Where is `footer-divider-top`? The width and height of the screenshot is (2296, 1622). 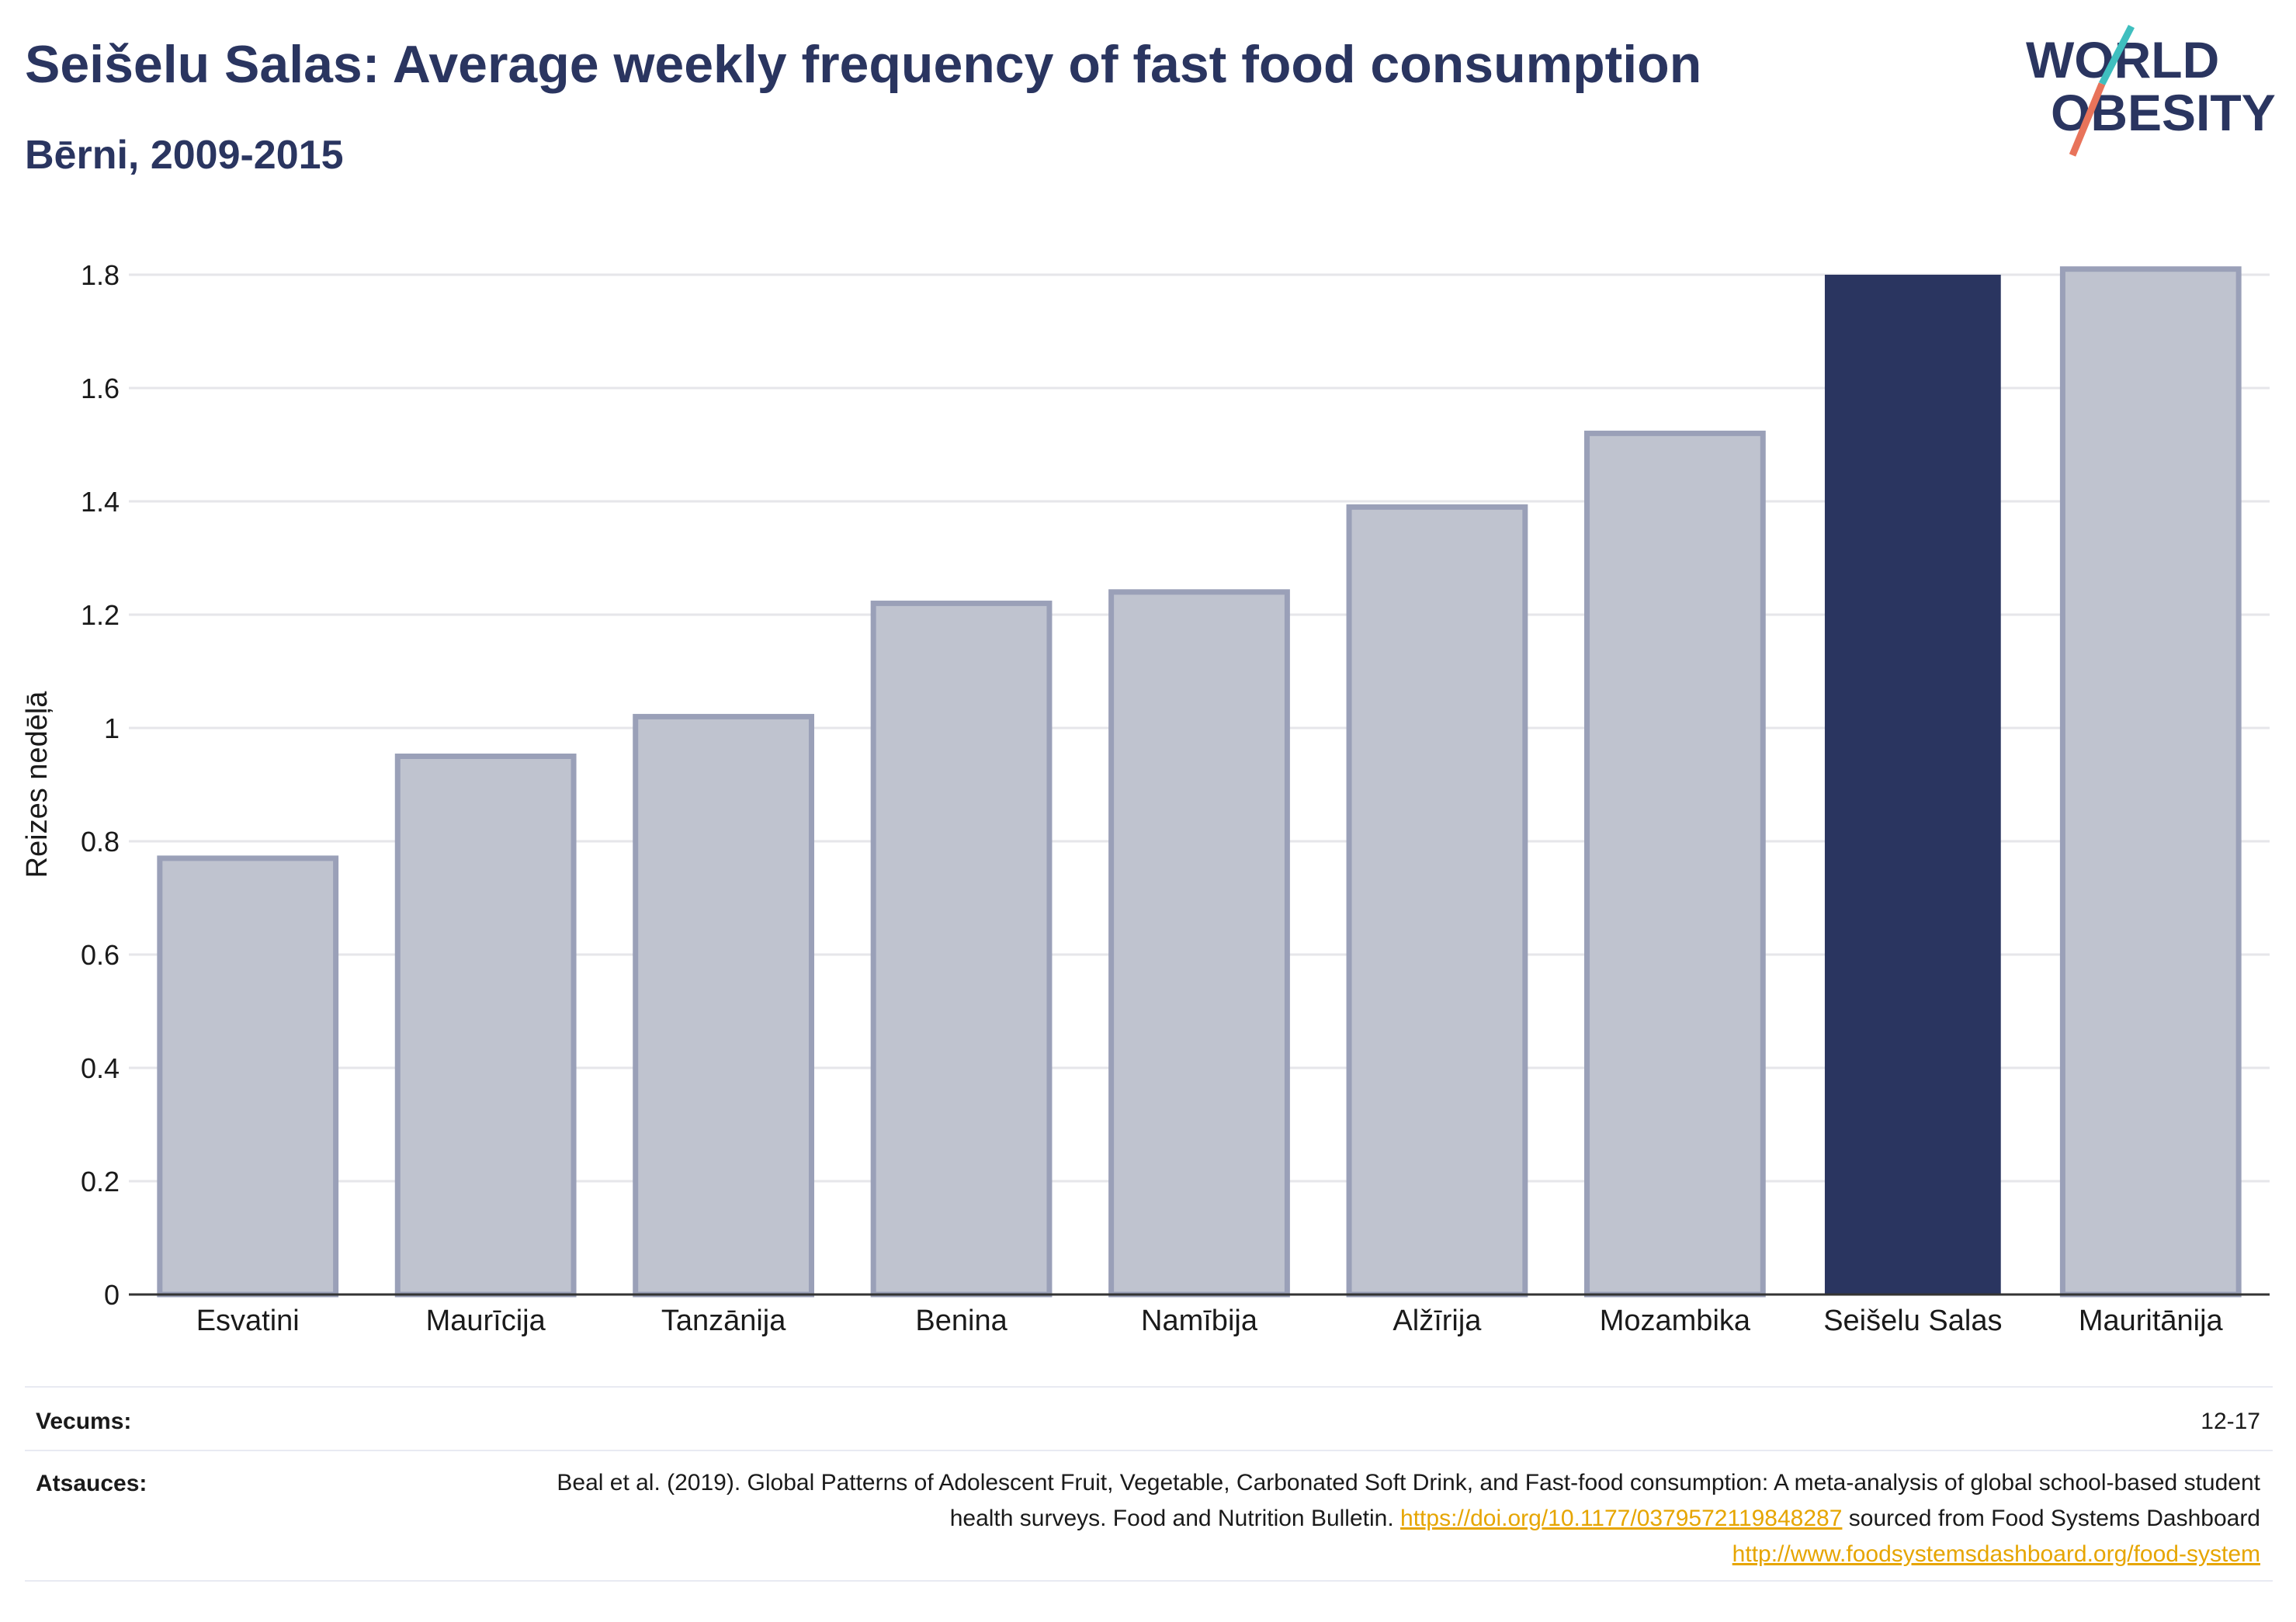
footer-divider-top is located at coordinates (1149, 1387).